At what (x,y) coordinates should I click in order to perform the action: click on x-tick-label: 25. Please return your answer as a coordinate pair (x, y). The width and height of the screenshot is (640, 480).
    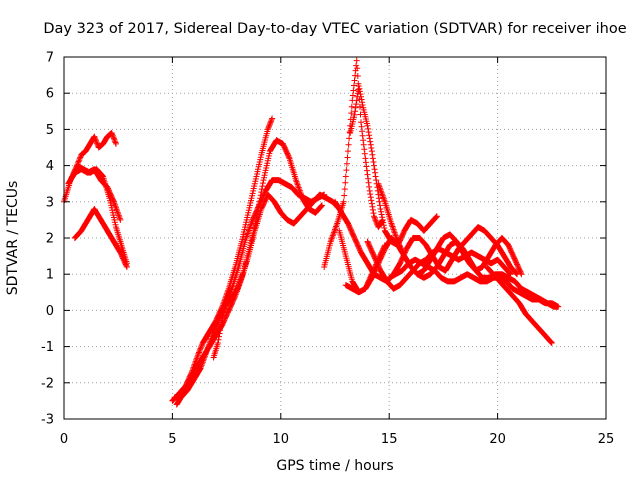
    Looking at the image, I should click on (606, 439).